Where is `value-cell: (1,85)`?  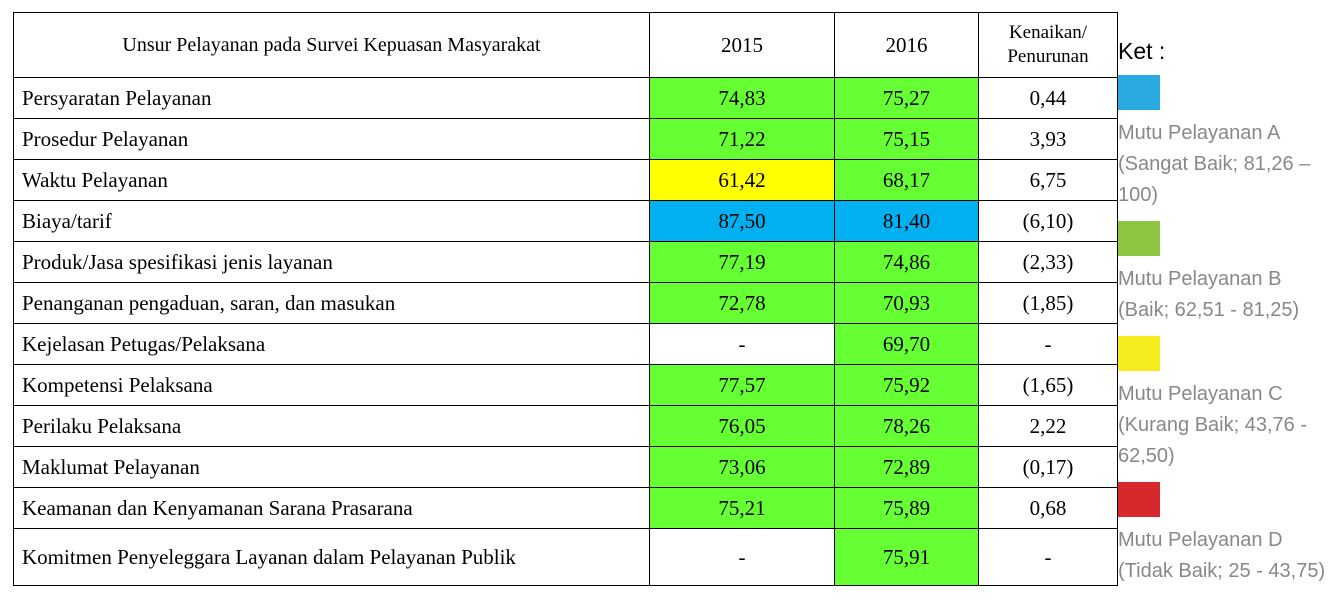 value-cell: (1,85) is located at coordinates (1048, 303).